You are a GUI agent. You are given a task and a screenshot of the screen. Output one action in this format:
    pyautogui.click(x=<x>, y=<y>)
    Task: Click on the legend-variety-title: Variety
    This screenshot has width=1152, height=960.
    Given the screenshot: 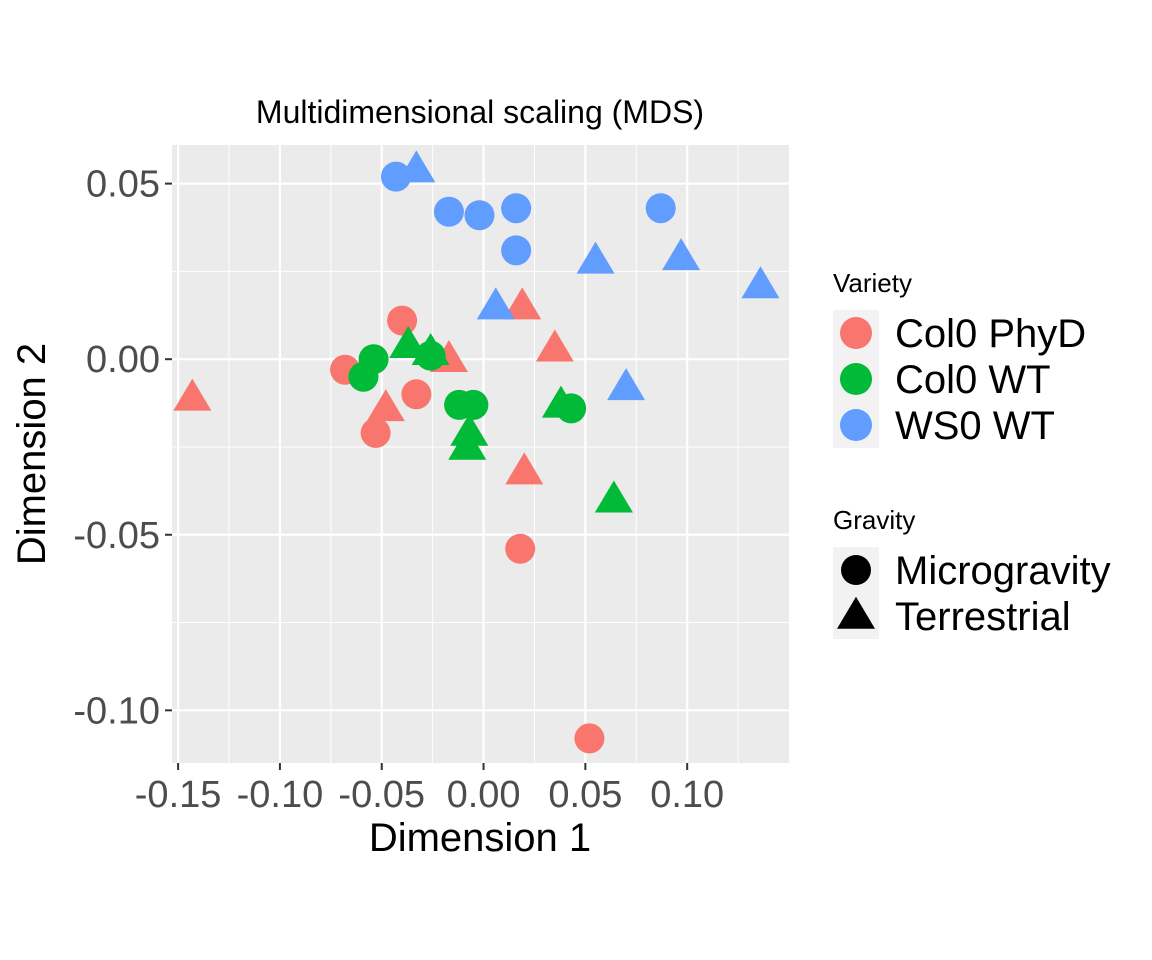 What is the action you would take?
    pyautogui.click(x=872, y=283)
    